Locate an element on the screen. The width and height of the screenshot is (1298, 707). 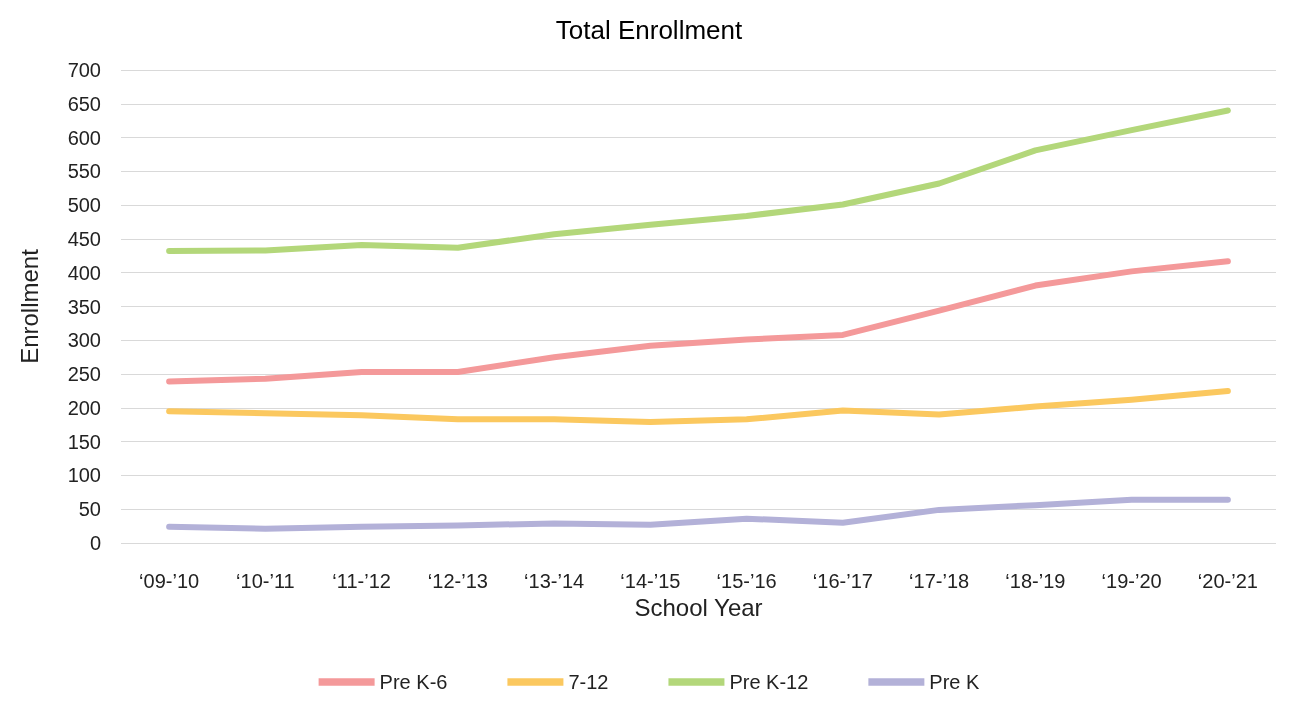
y-tick-label: 500 is located at coordinates (84, 205).